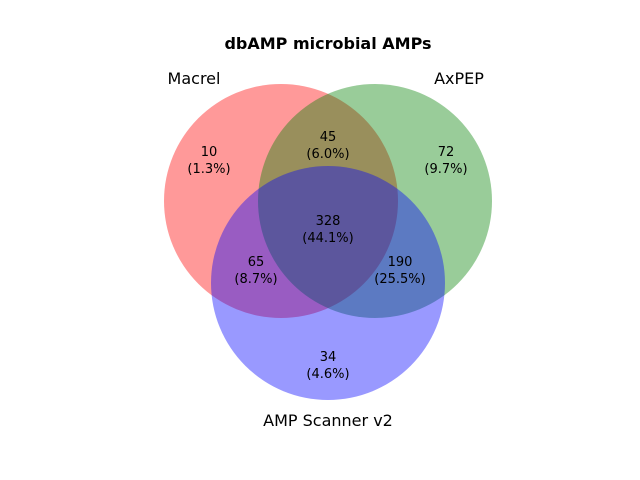  Describe the element at coordinates (327, 374) in the screenshot. I see `region-percent: (4.6%)` at that location.